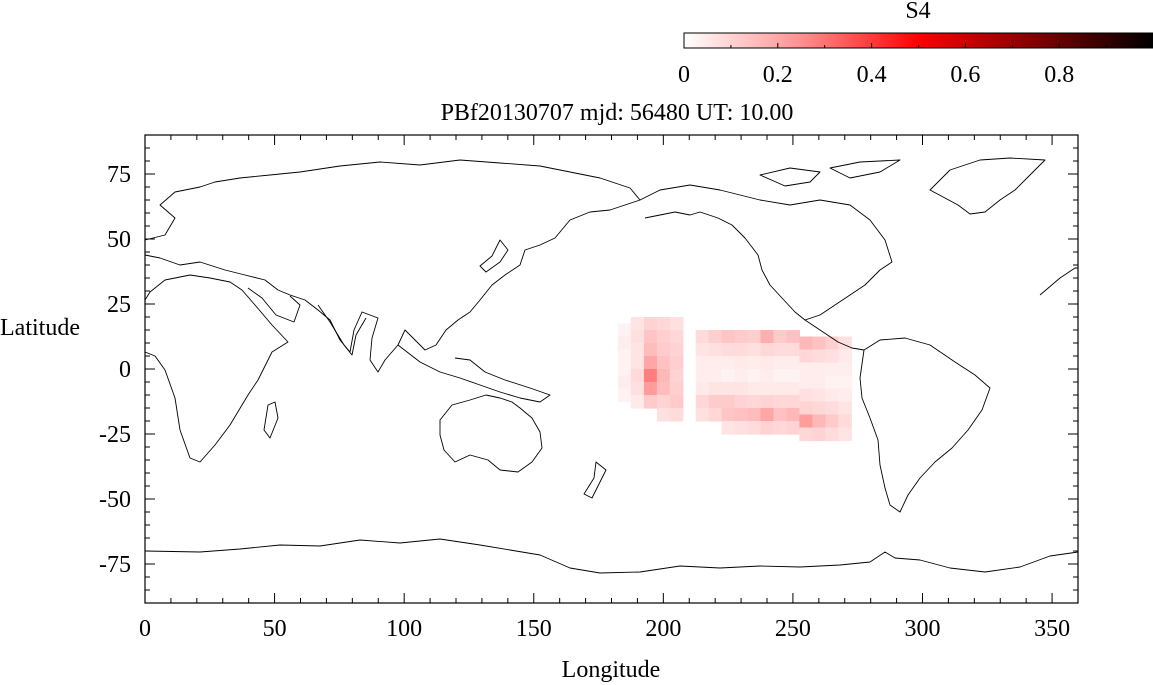  What do you see at coordinates (595, 480) in the screenshot?
I see `coastline-new-zealand` at bounding box center [595, 480].